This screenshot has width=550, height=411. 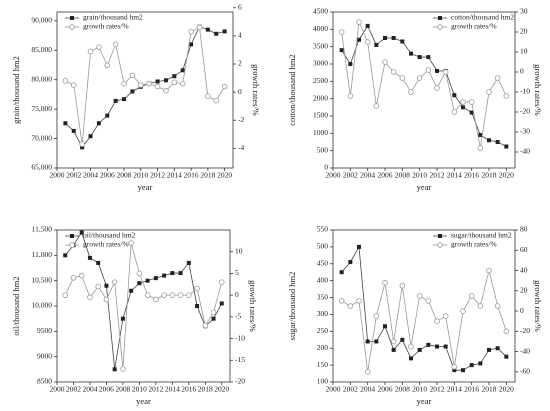 I want to click on y-tick-label: 2500, so click(x=320, y=80).